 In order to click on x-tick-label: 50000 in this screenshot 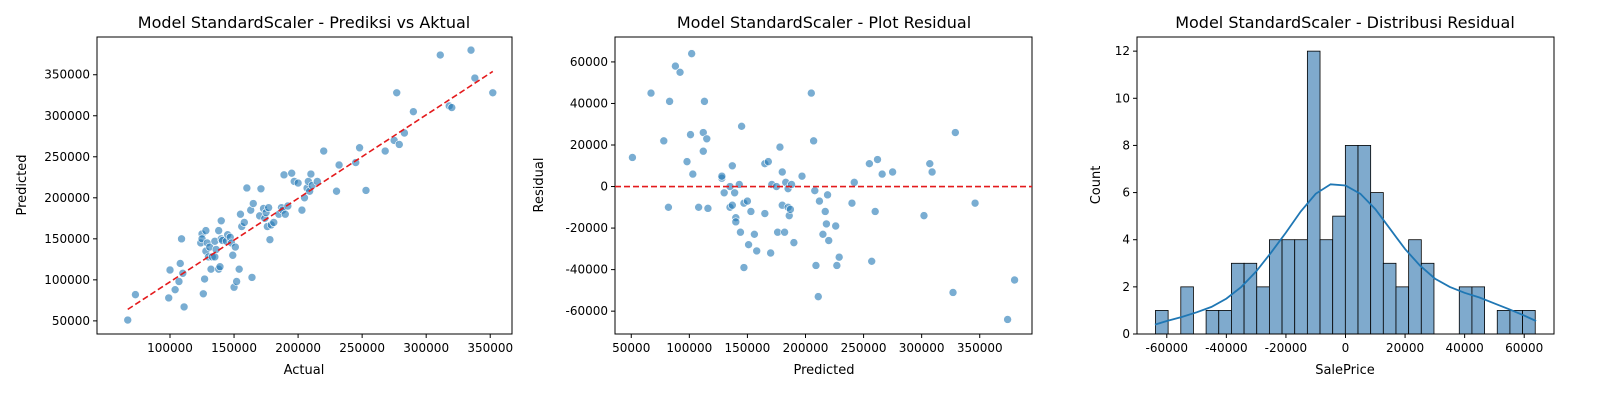, I will do `click(631, 348)`.